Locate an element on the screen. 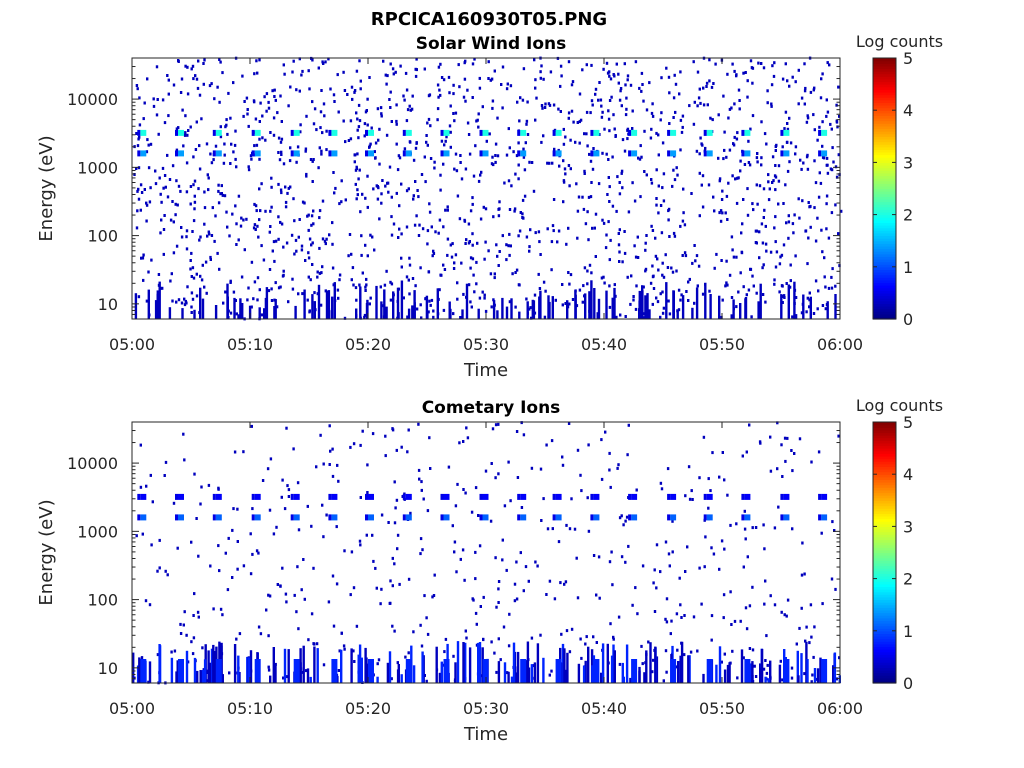 The image size is (1024, 768). colorbar-tick-label: 3 is located at coordinates (908, 162).